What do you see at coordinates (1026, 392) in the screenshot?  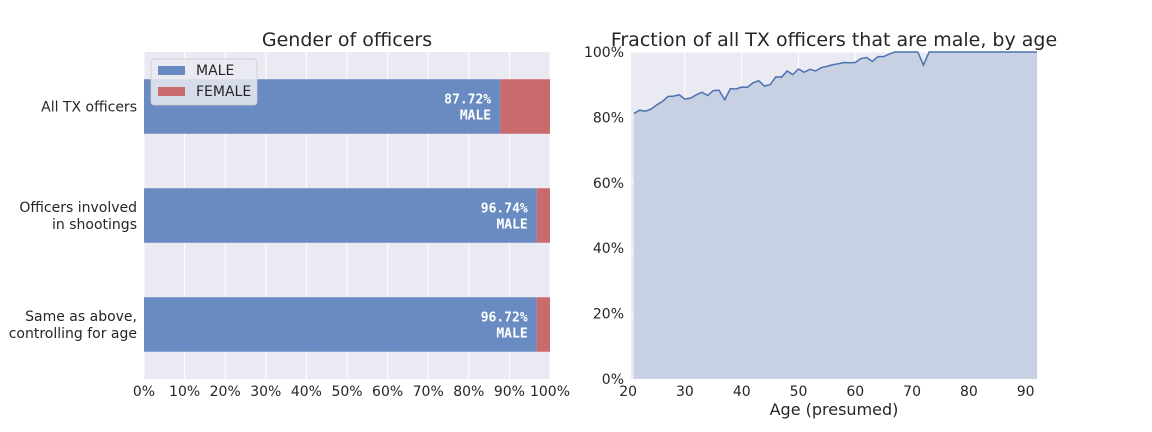 I see `x-tick-label: 90` at bounding box center [1026, 392].